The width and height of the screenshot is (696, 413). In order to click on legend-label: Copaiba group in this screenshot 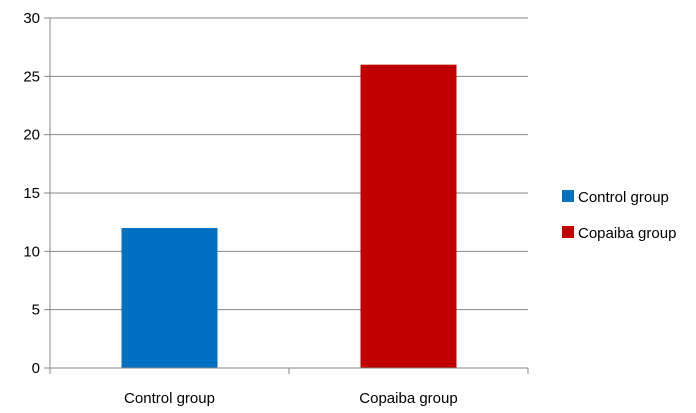, I will do `click(627, 233)`.